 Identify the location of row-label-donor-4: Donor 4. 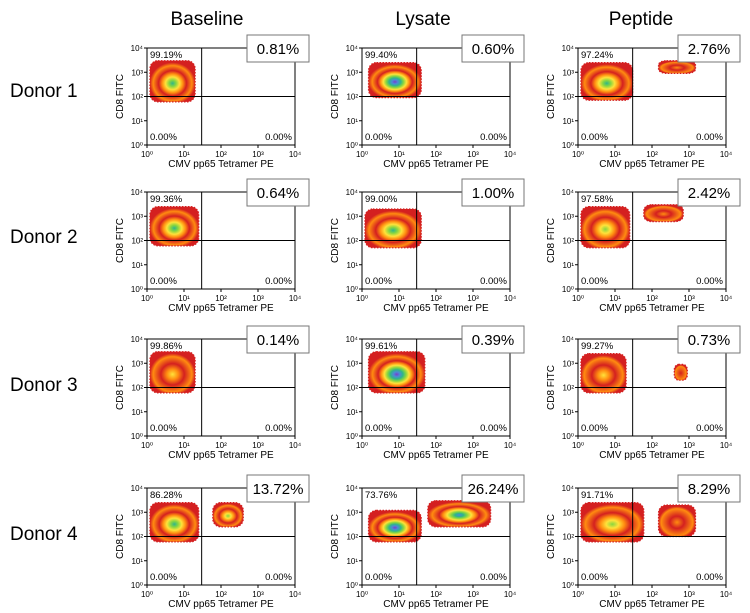
(44, 534).